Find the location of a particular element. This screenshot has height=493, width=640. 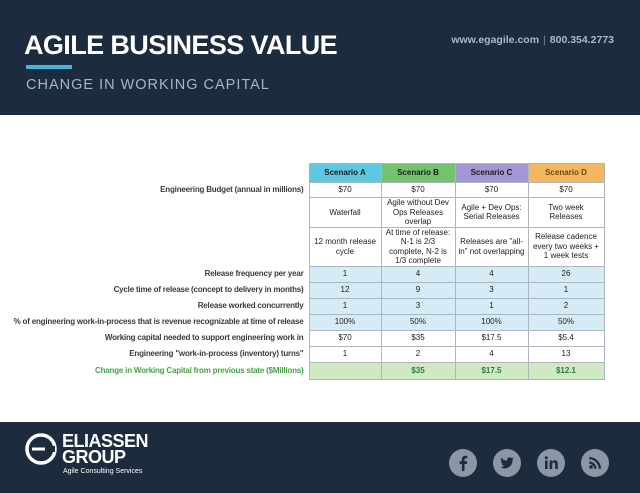

row-label: Release frequency per year is located at coordinates (254, 274).